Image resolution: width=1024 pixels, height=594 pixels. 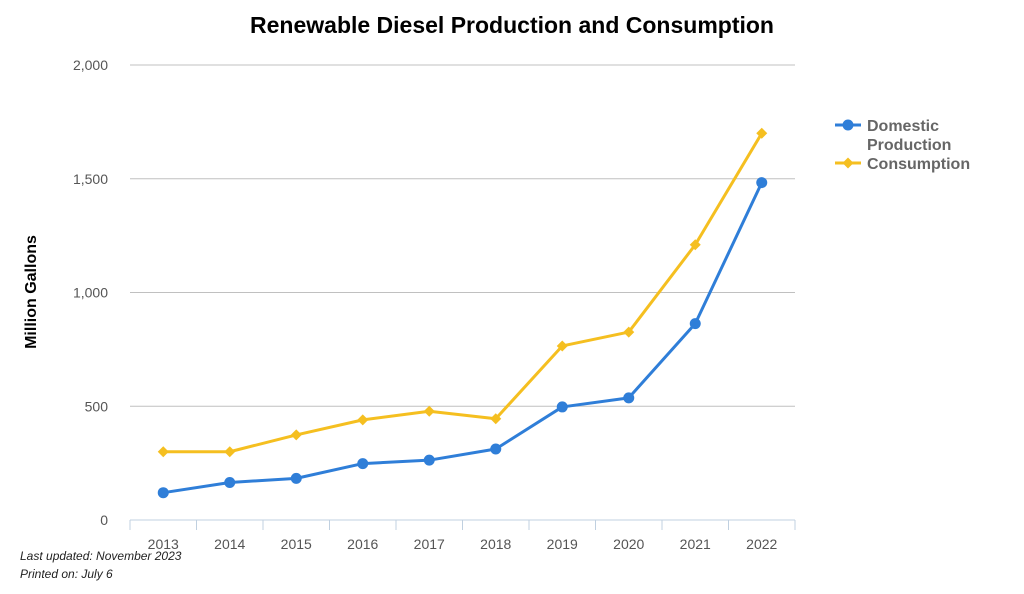 I want to click on y-axis-ticks: 0 500 1,000 1,500 2,000, so click(x=90, y=292).